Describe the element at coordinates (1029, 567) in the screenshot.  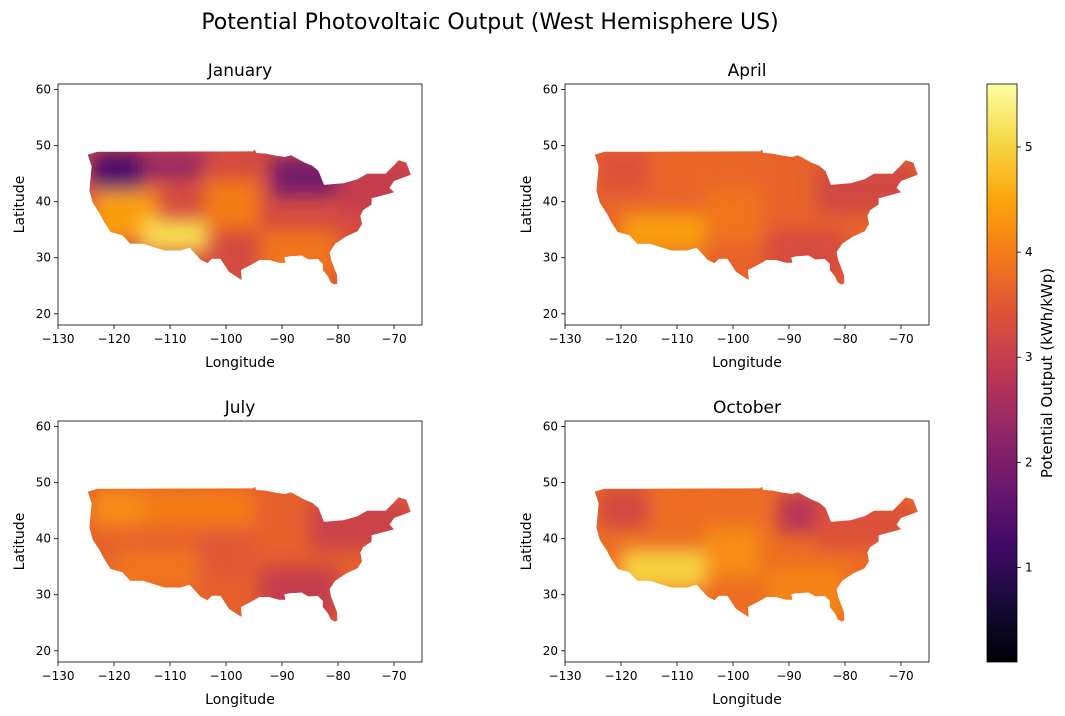
I see `colorbar-tick-label: 1` at that location.